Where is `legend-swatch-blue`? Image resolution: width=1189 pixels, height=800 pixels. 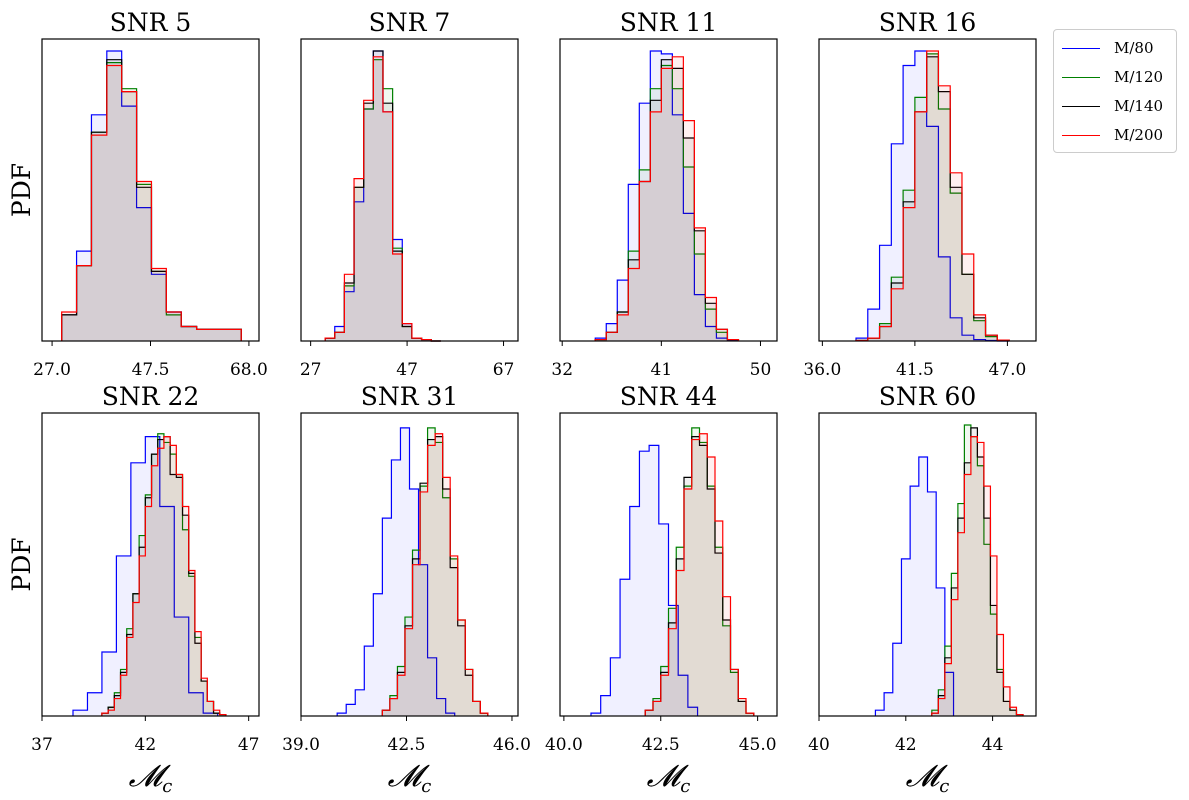 legend-swatch-blue is located at coordinates (1081, 48).